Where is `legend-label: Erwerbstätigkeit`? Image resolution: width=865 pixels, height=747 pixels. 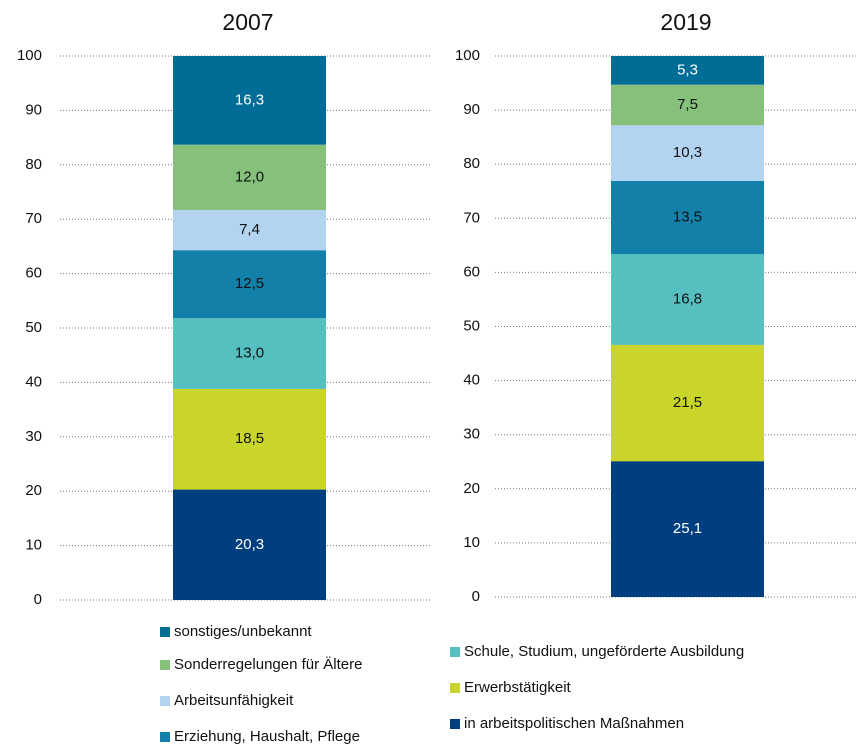 legend-label: Erwerbstätigkeit is located at coordinates (518, 687).